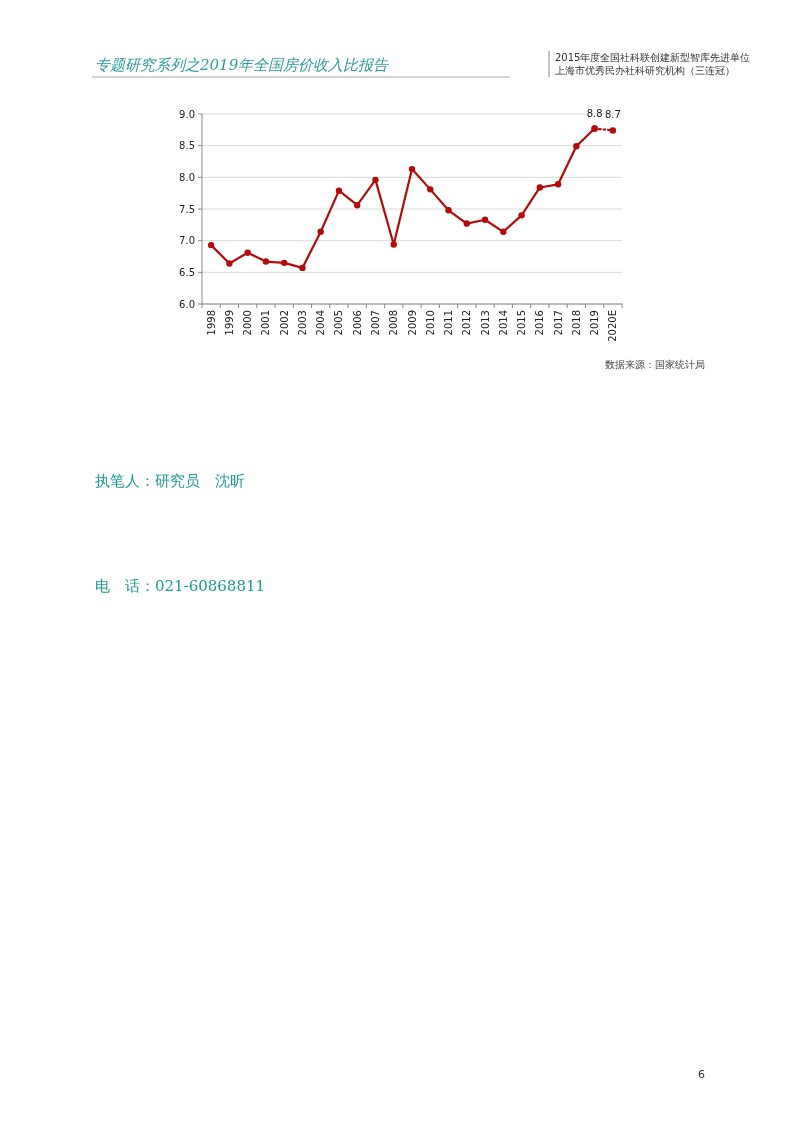 The height and width of the screenshot is (1131, 800). I want to click on data-label: 8.8, so click(594, 113).